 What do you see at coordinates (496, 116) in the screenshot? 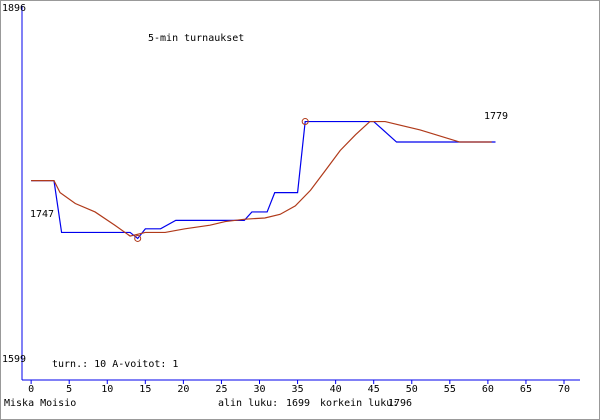
I see `end-label: 1779` at bounding box center [496, 116].